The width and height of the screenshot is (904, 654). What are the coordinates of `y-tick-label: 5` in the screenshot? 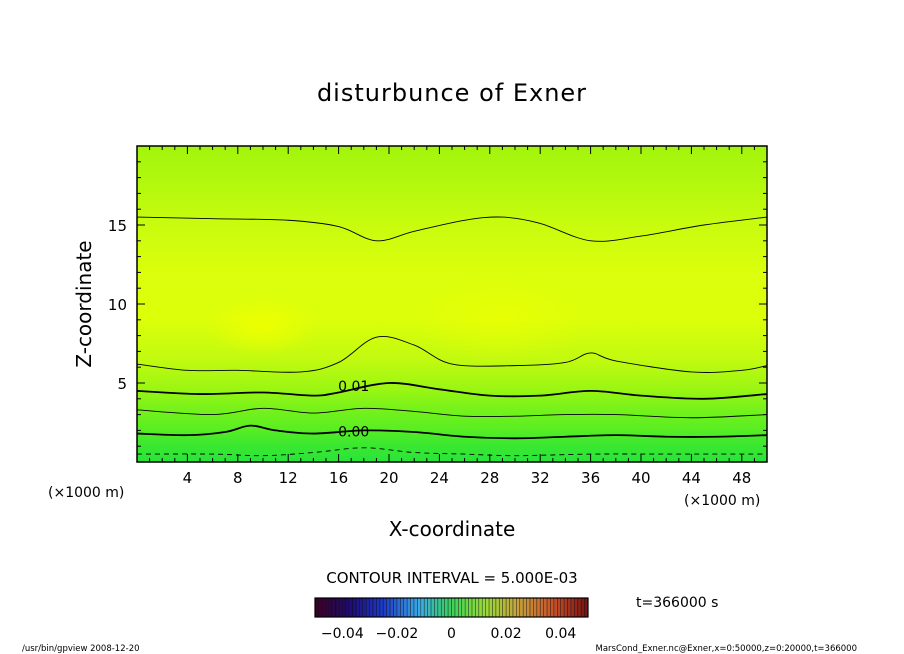 It's located at (122, 384).